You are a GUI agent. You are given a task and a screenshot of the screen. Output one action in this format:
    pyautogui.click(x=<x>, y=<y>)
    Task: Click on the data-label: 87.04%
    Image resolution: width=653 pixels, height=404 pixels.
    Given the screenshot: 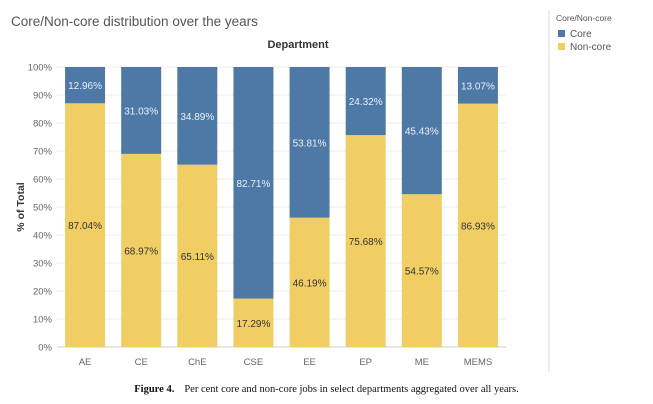 What is the action you would take?
    pyautogui.click(x=85, y=226)
    